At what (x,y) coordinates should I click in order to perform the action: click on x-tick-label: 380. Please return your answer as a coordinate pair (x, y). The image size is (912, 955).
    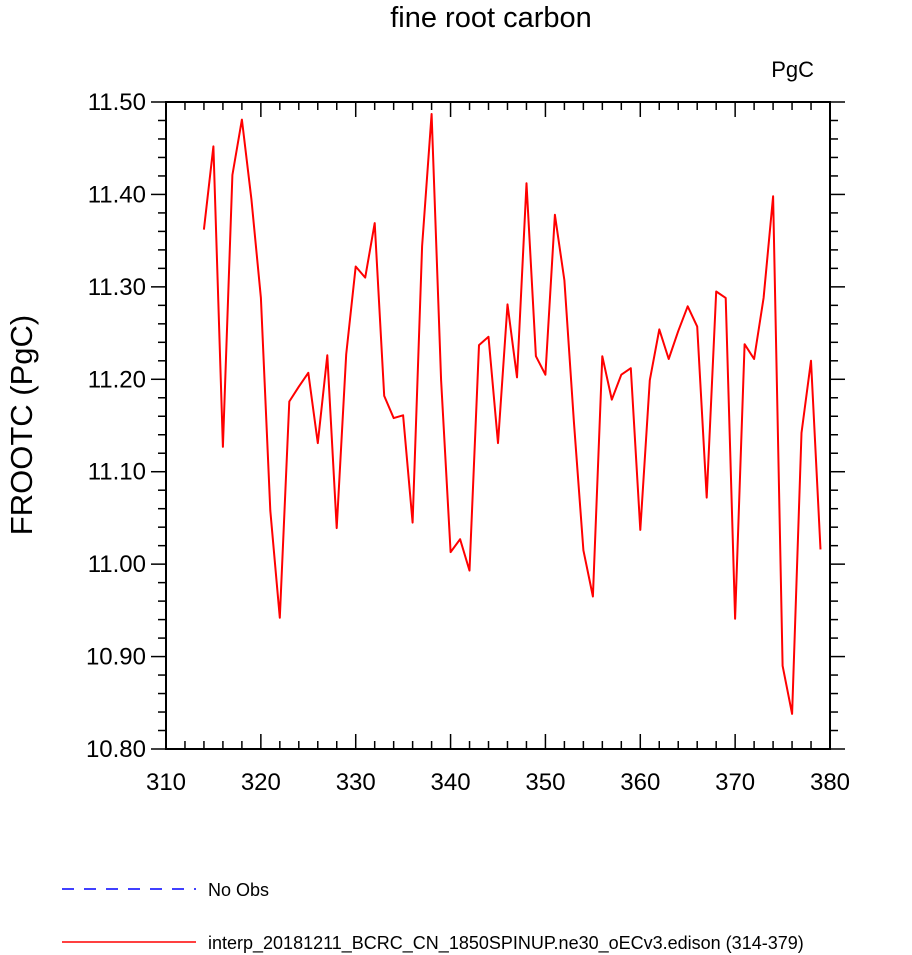
    Looking at the image, I should click on (830, 782).